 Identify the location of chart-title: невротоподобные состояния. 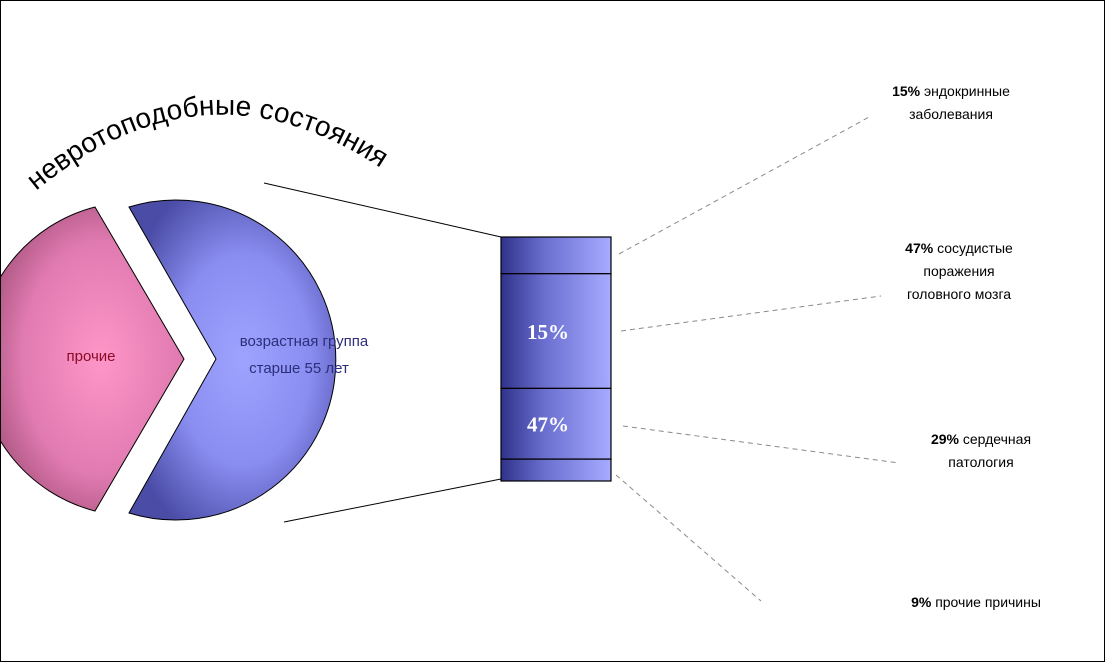
(207, 143).